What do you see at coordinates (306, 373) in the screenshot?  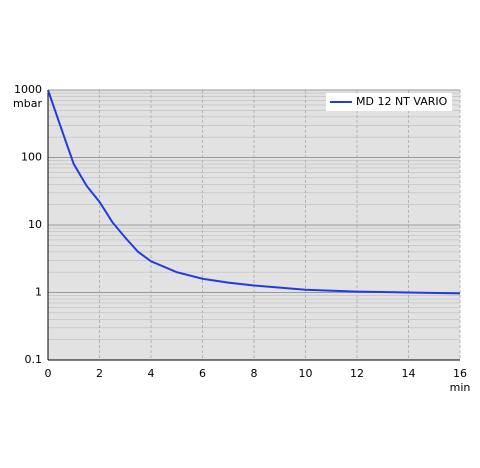 I see `x-tick-label: 10` at bounding box center [306, 373].